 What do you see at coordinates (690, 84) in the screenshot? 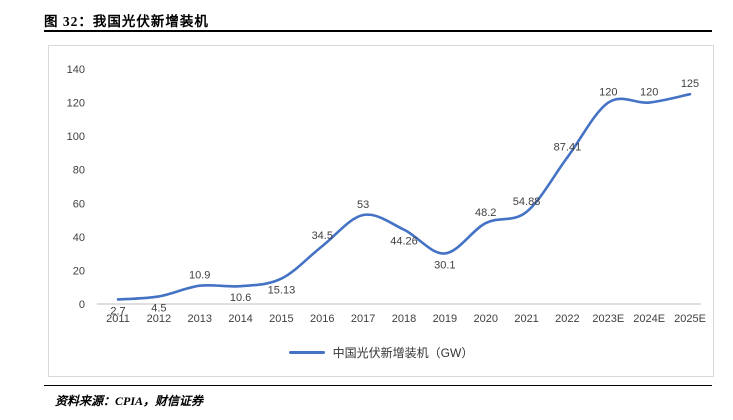
I see `data-label: 125` at bounding box center [690, 84].